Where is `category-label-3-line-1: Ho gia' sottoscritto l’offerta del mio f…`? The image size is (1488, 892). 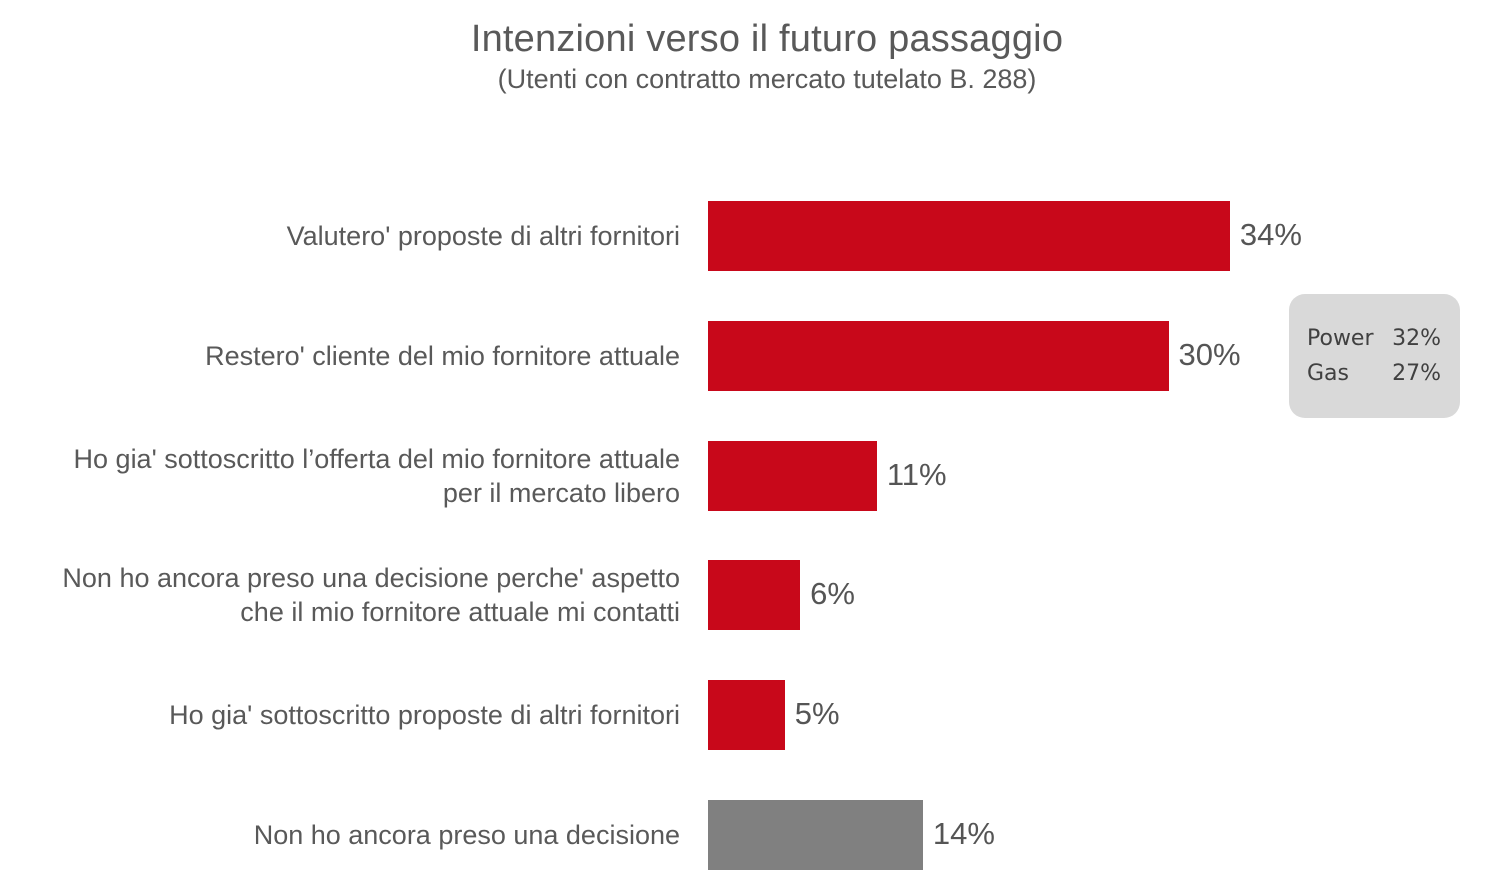 category-label-3-line-1: Ho gia' sottoscritto l’offerta del mio f… is located at coordinates (376, 458).